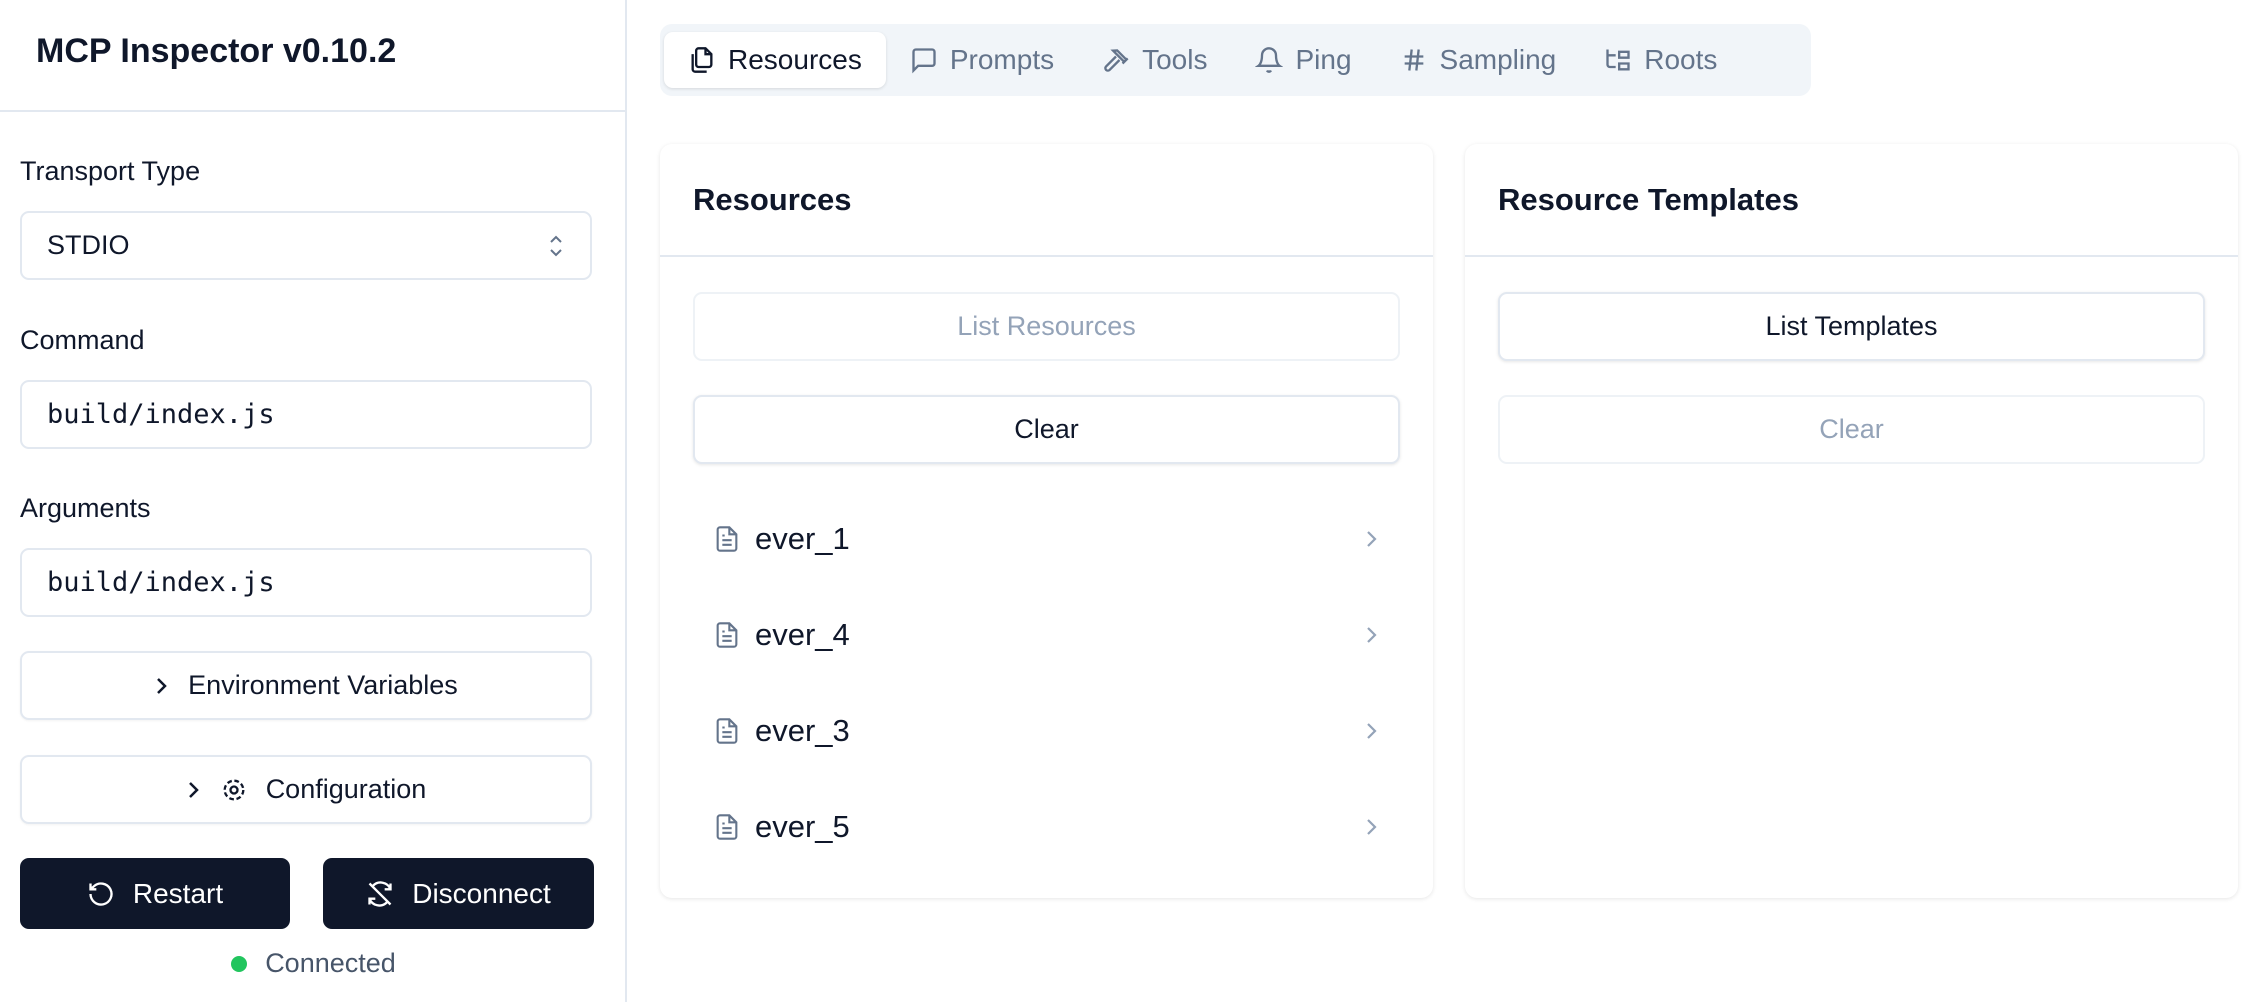 The width and height of the screenshot is (2254, 1002). What do you see at coordinates (556, 246) in the screenshot?
I see `chevrons-up-down-icon` at bounding box center [556, 246].